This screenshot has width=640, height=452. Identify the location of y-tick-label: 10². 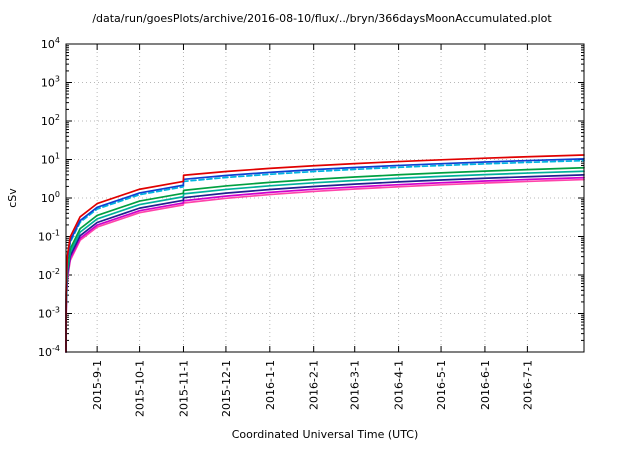
(50, 120).